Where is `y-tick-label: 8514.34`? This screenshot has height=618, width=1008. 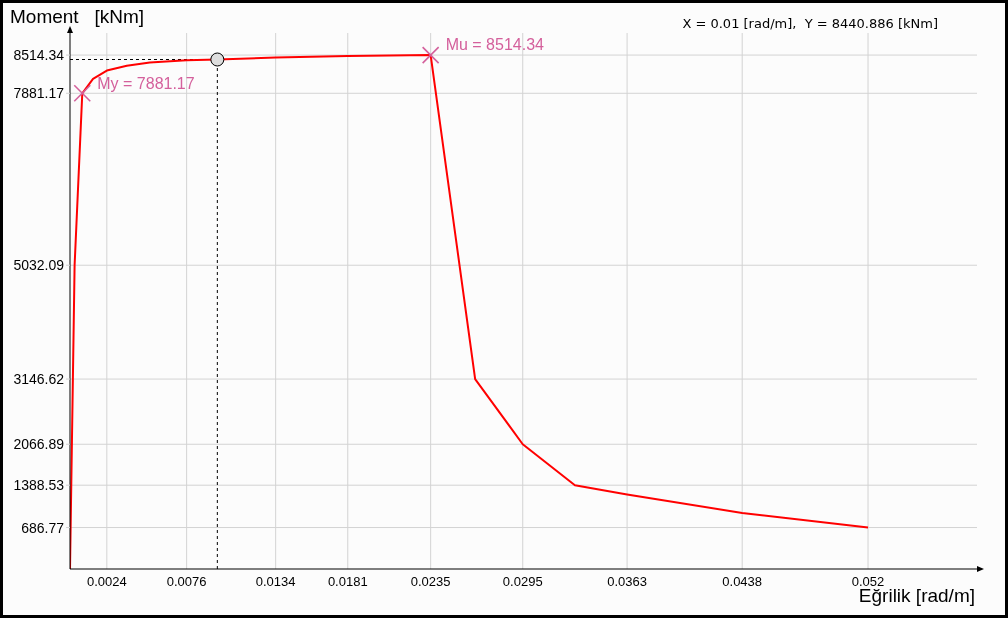 y-tick-label: 8514.34 is located at coordinates (39, 55).